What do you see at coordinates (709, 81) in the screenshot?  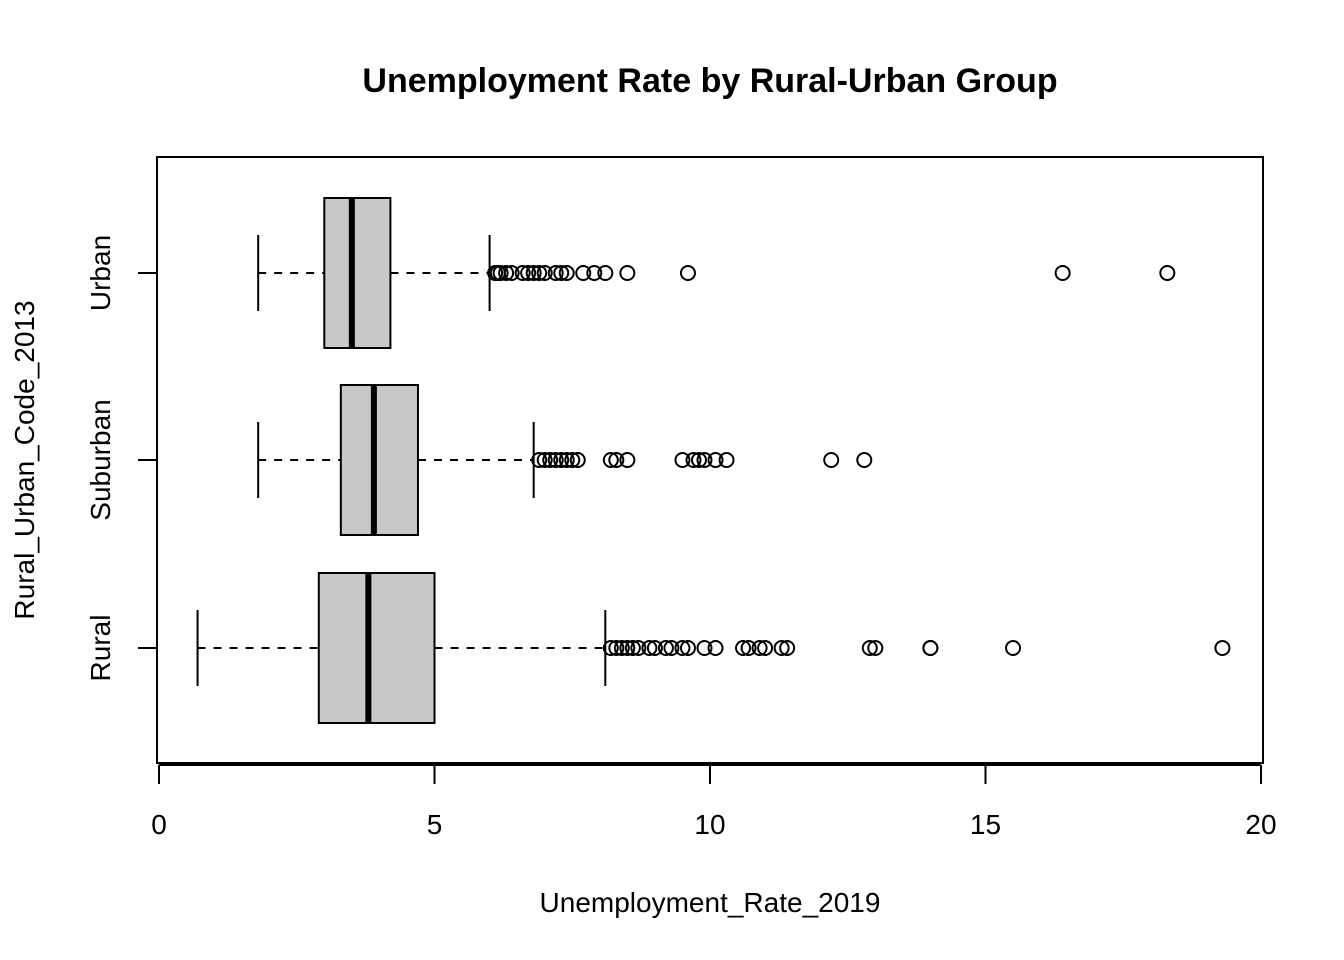 I see `chart-title: Unemployment Rate by Rural-Urban Group` at bounding box center [709, 81].